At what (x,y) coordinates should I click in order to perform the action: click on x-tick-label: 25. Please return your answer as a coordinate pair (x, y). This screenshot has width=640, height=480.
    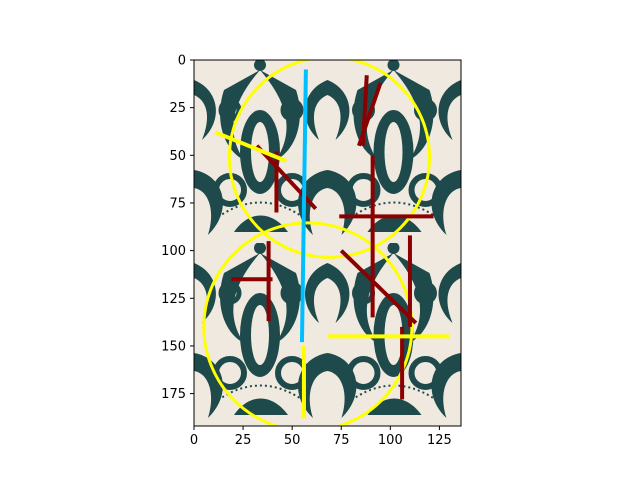
    Looking at the image, I should click on (243, 440).